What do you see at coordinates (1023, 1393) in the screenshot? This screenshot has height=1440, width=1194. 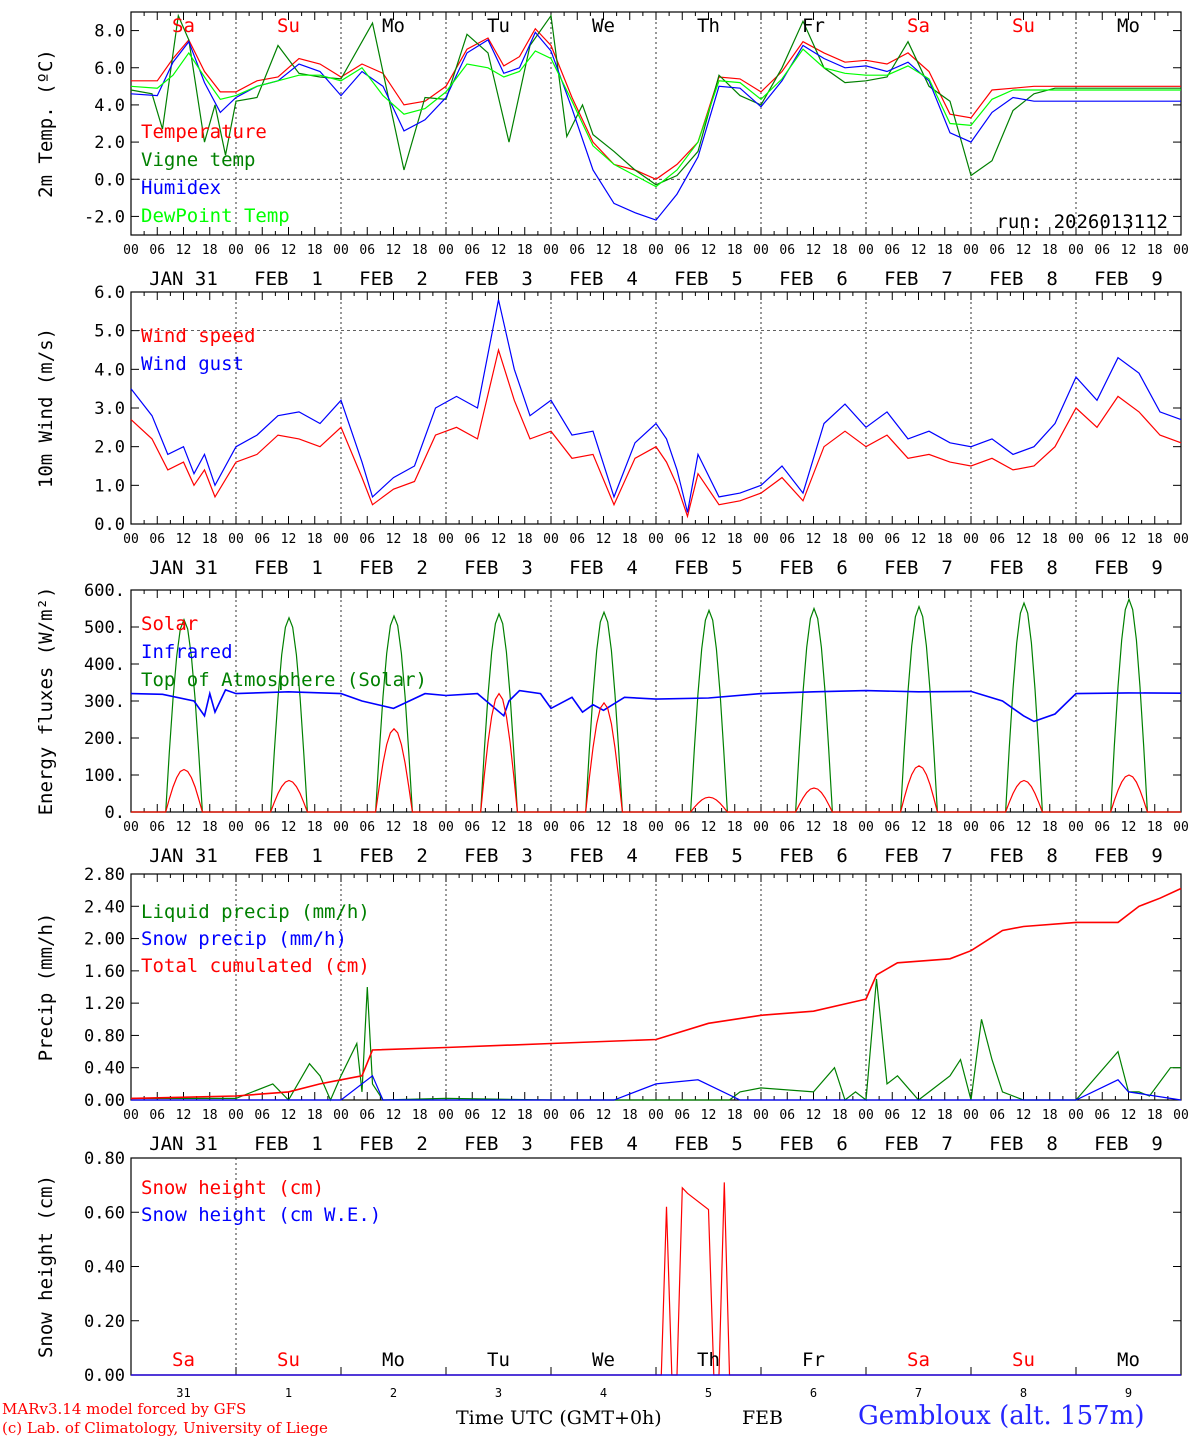 I see `day-number-label: 8` at bounding box center [1023, 1393].